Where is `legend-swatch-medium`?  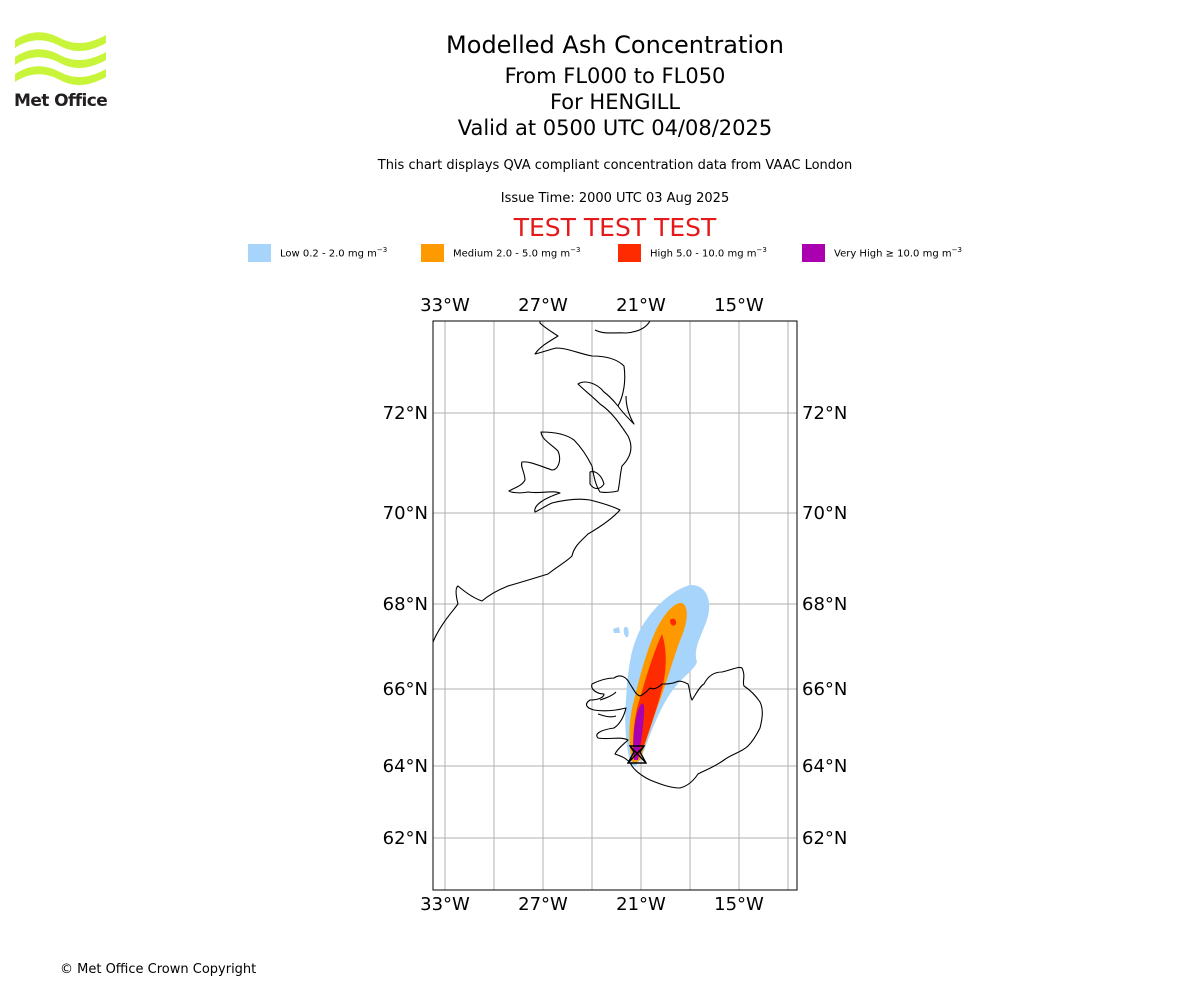
legend-swatch-medium is located at coordinates (432, 253).